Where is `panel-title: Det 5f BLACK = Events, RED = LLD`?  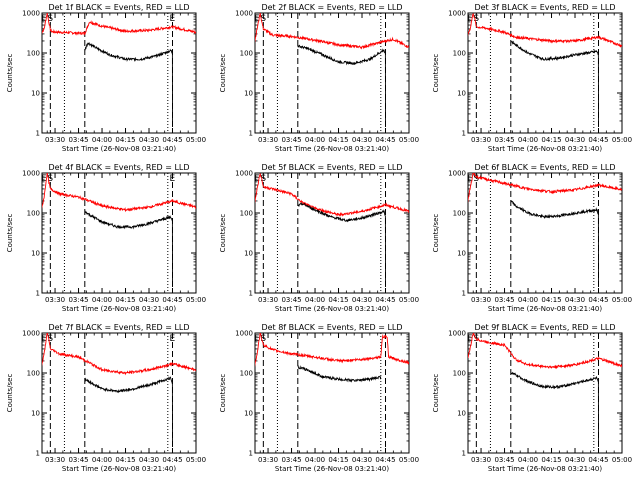 panel-title: Det 5f BLACK = Events, RED = LLD is located at coordinates (331, 167).